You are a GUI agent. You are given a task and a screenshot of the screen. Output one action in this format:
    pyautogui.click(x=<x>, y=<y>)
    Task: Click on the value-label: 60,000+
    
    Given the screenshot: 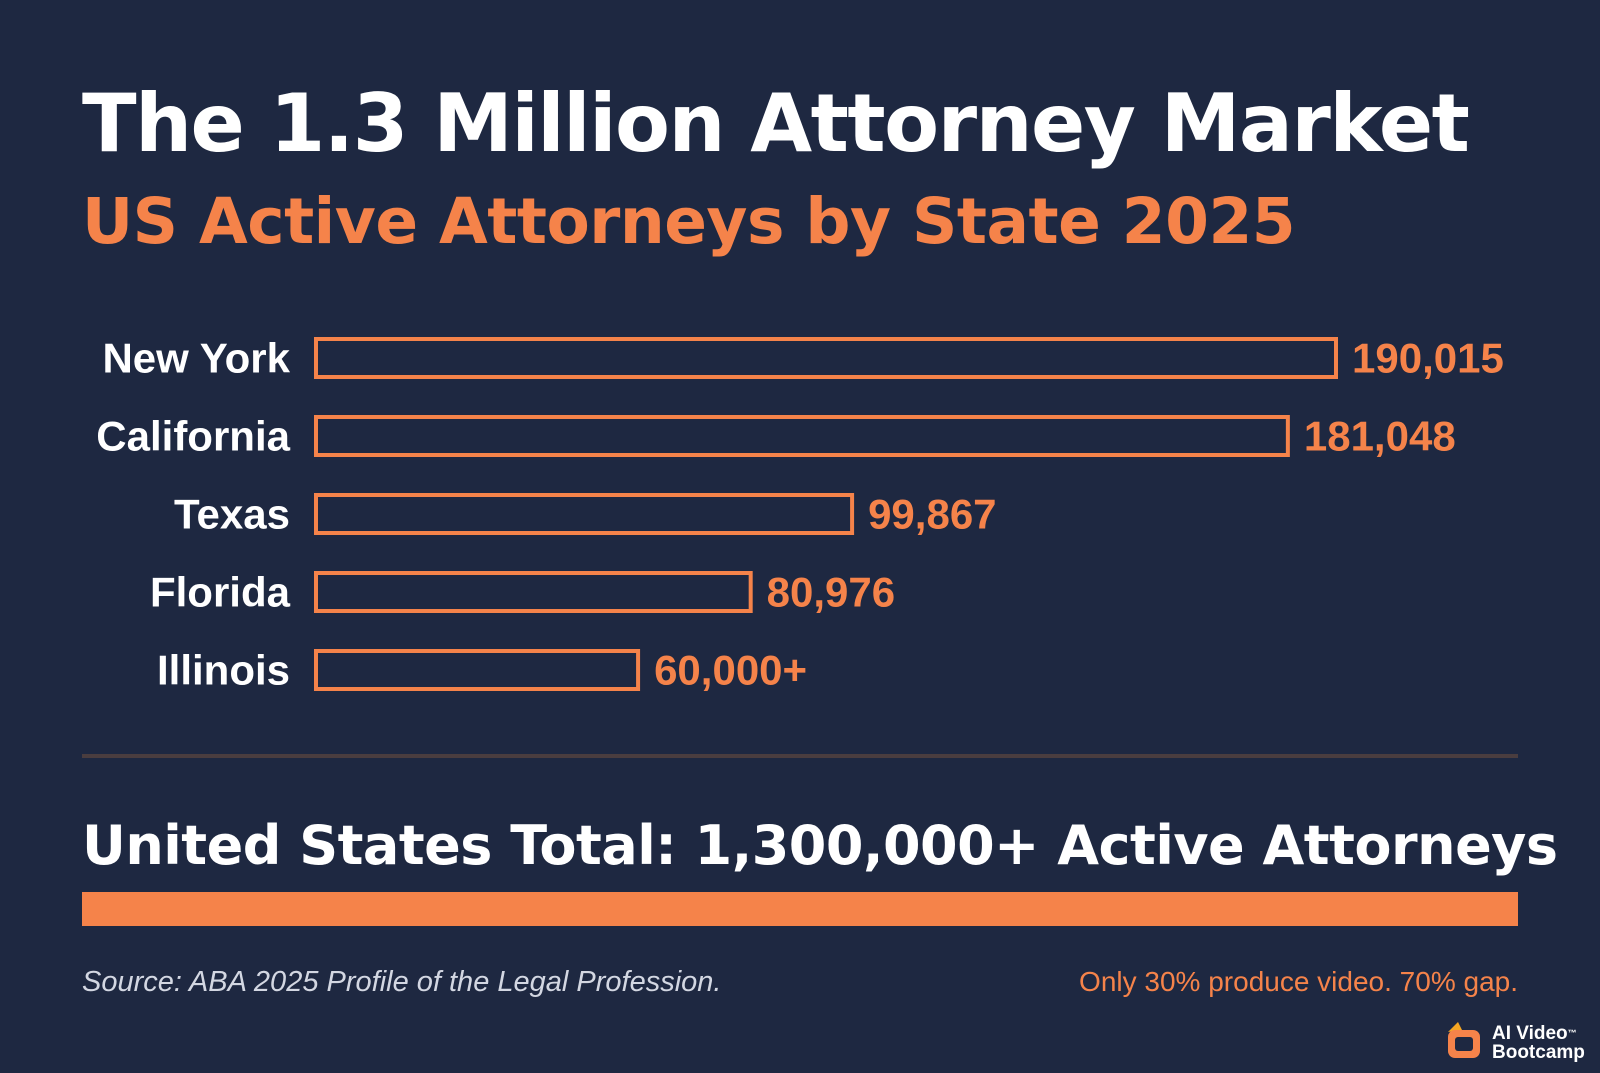 What is the action you would take?
    pyautogui.click(x=730, y=670)
    